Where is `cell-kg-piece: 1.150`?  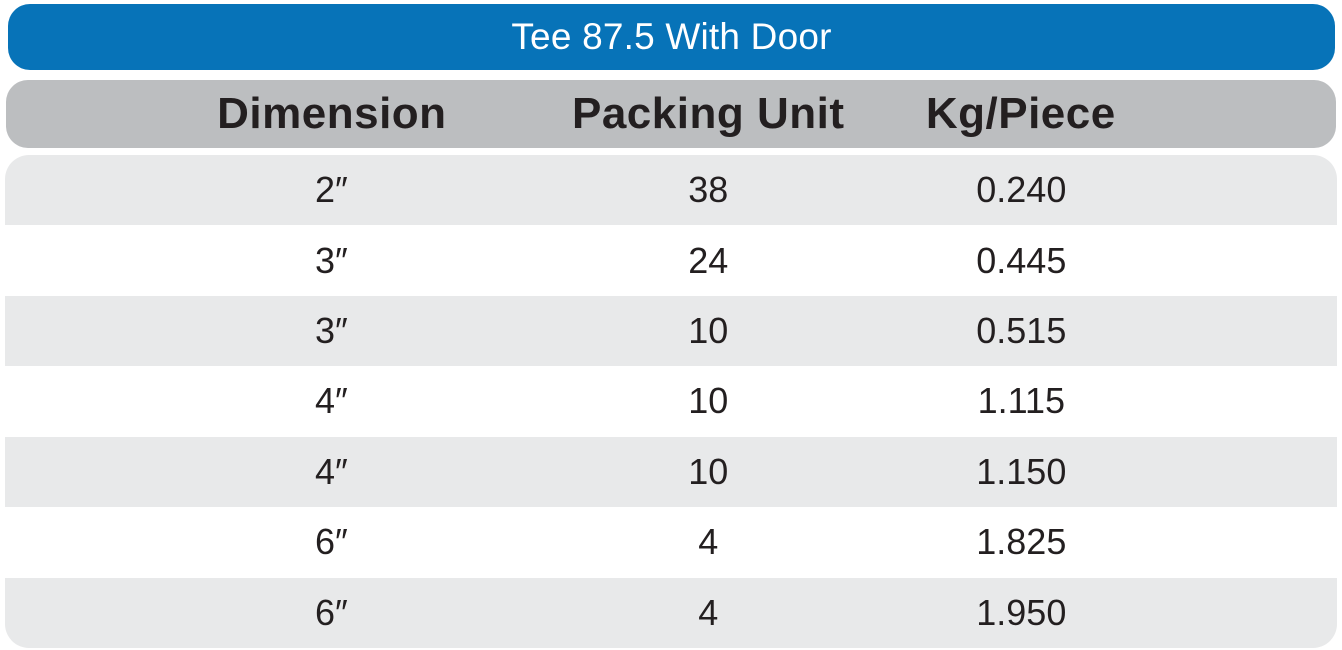
cell-kg-piece: 1.150 is located at coordinates (1021, 471).